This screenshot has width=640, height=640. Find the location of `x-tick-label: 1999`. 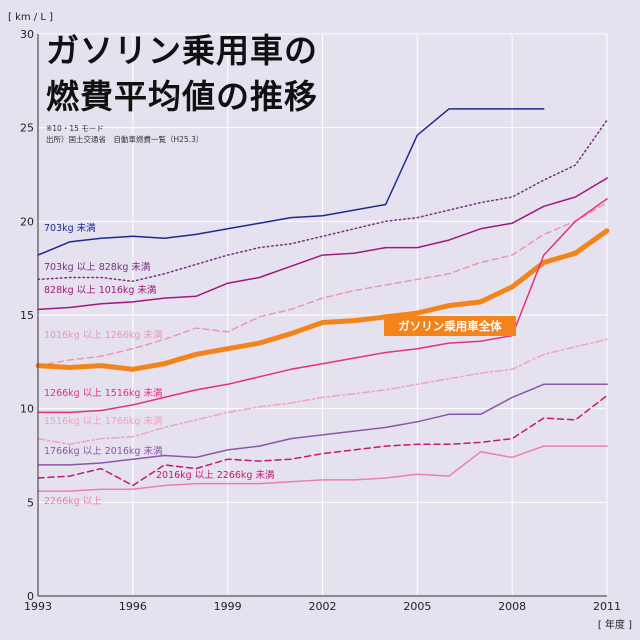

x-tick-label: 1999 is located at coordinates (228, 606).